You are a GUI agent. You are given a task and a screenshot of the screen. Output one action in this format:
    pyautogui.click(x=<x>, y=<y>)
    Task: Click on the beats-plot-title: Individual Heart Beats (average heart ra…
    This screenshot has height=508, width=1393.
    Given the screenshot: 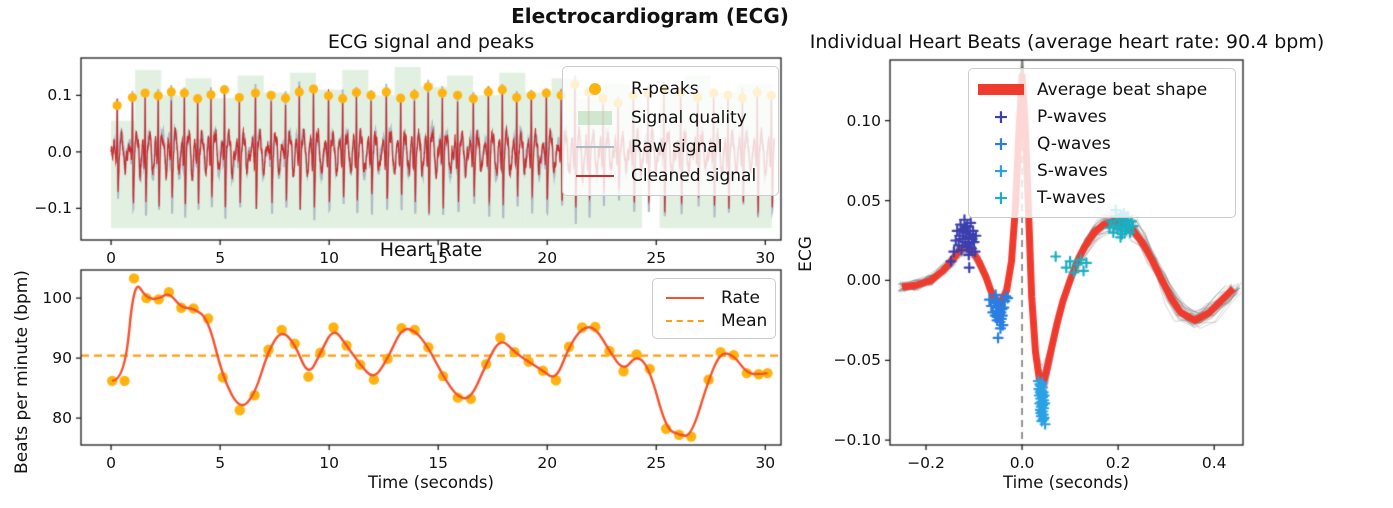 What is the action you would take?
    pyautogui.click(x=1067, y=42)
    